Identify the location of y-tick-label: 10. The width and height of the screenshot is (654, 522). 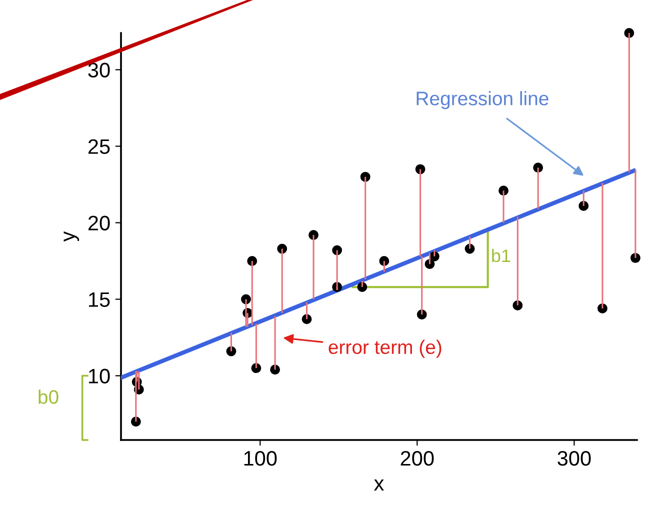
(99, 376).